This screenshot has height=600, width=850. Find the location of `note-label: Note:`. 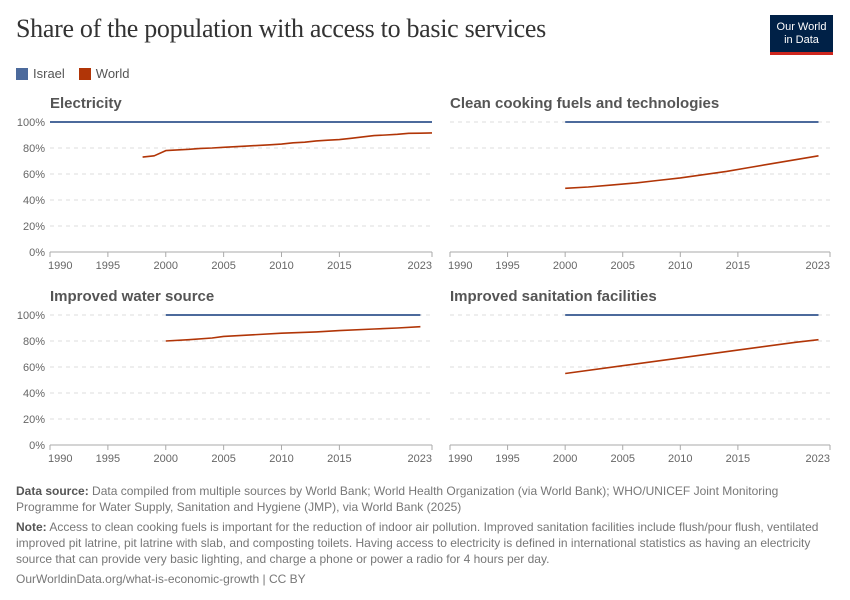

note-label: Note: is located at coordinates (31, 527).